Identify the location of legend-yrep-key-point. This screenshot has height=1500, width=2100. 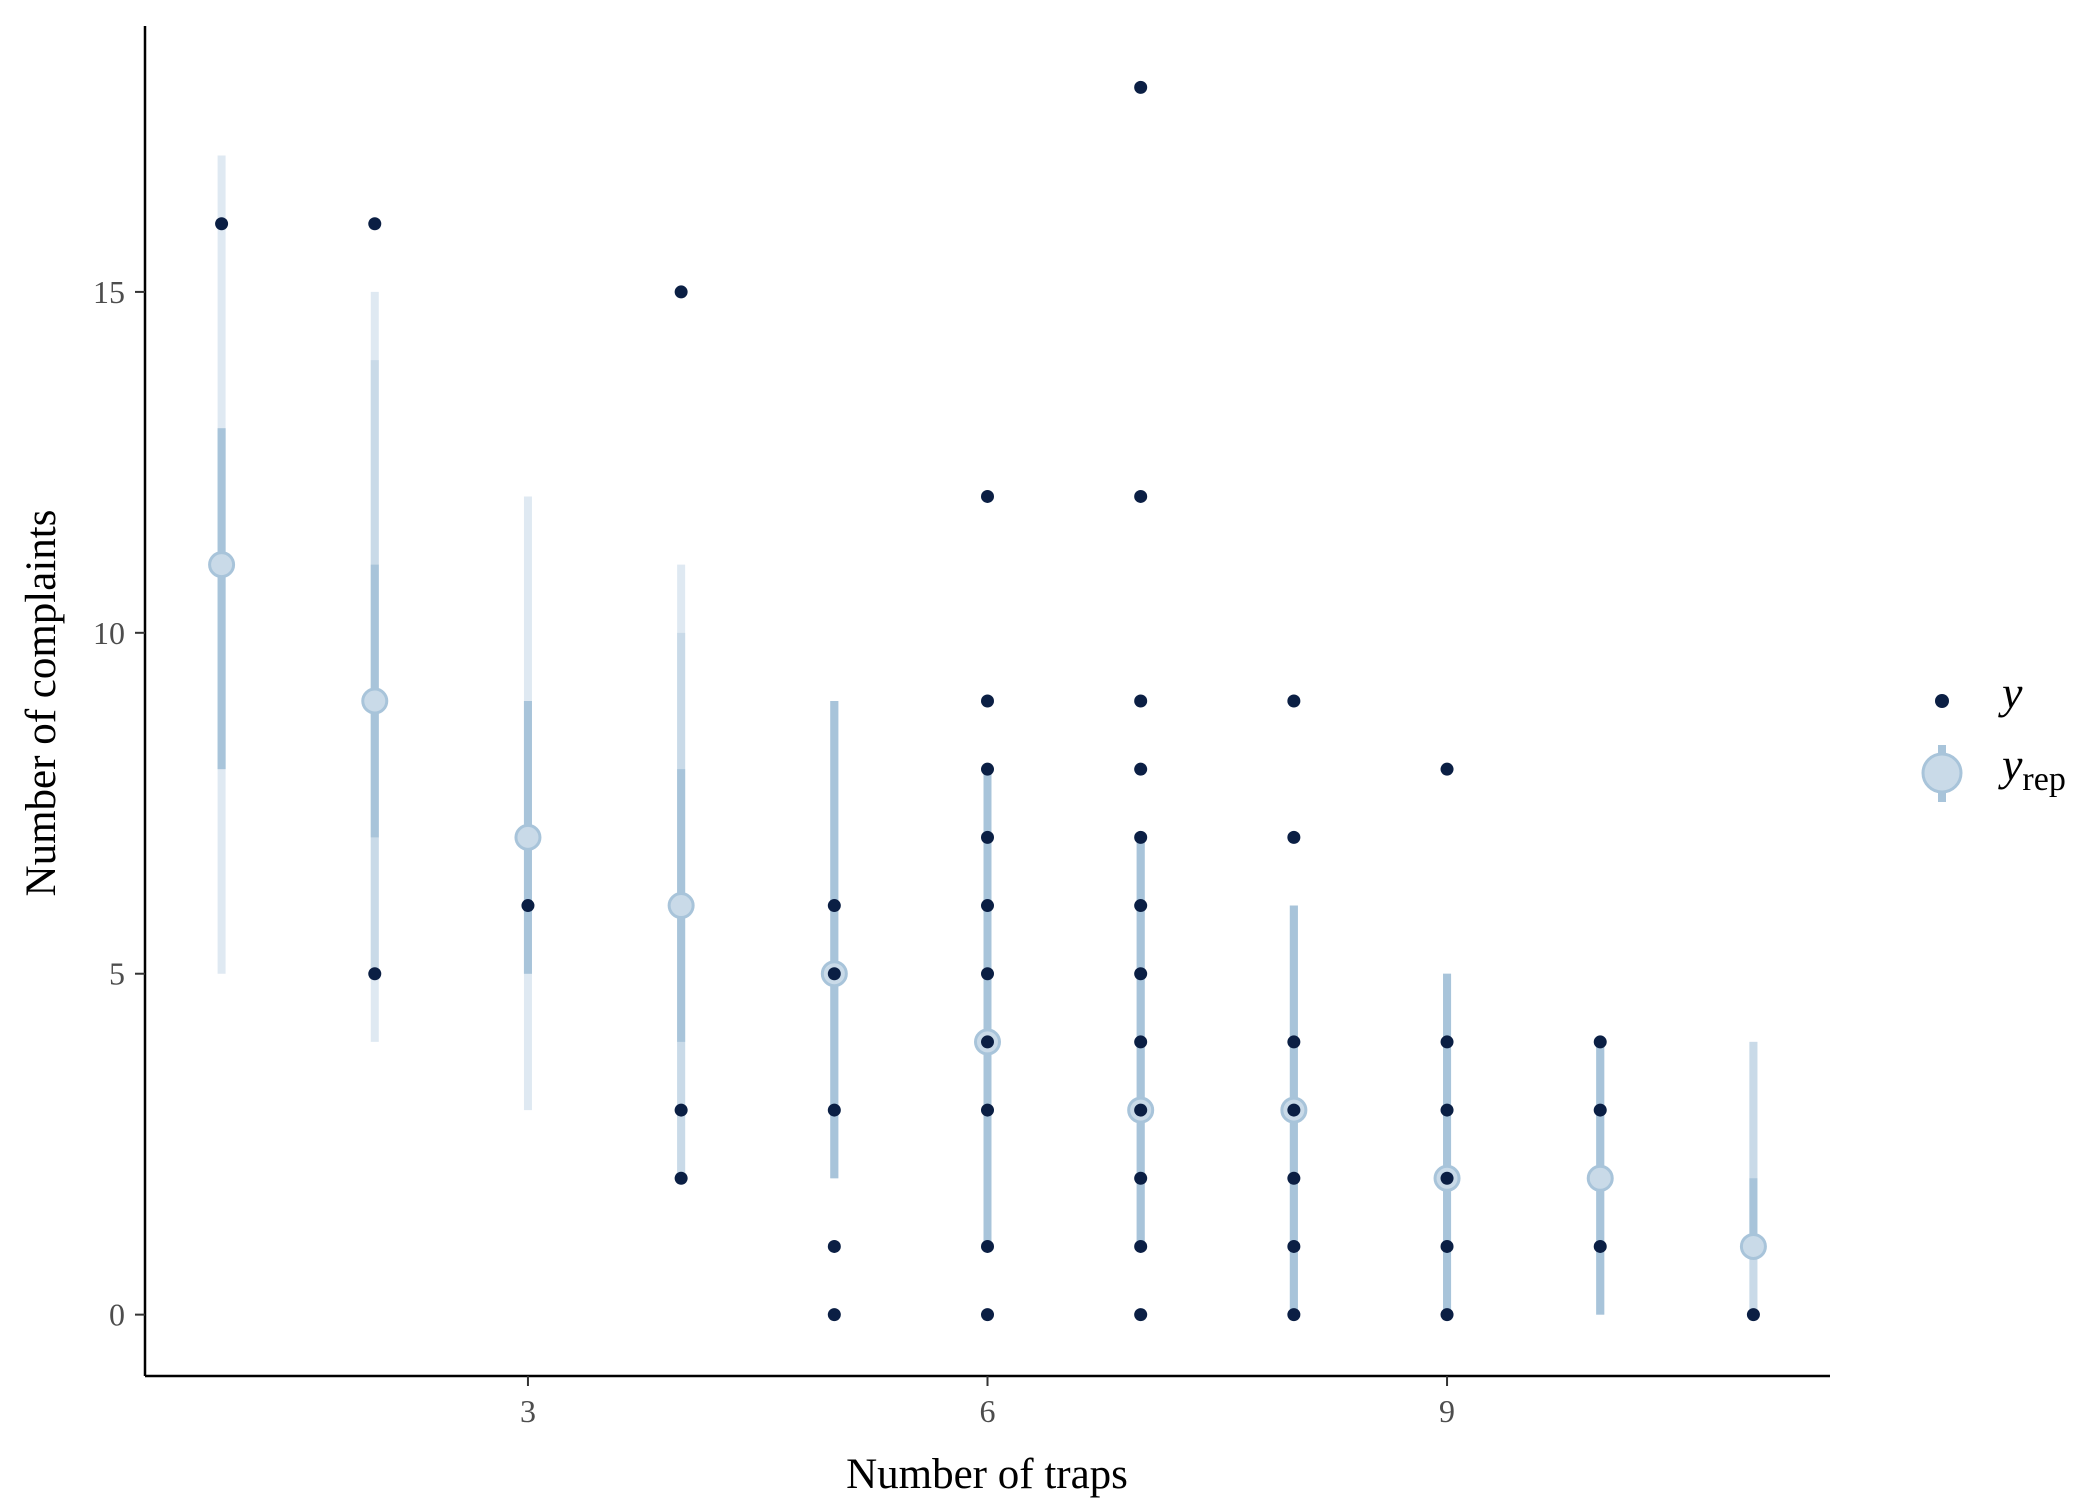
(1942, 773).